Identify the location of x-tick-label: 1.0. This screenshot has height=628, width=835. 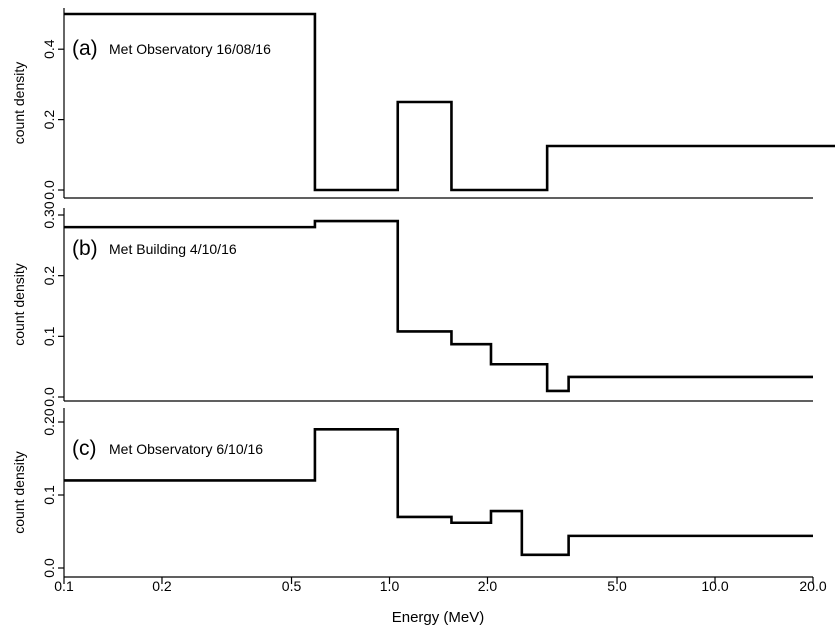
(390, 586).